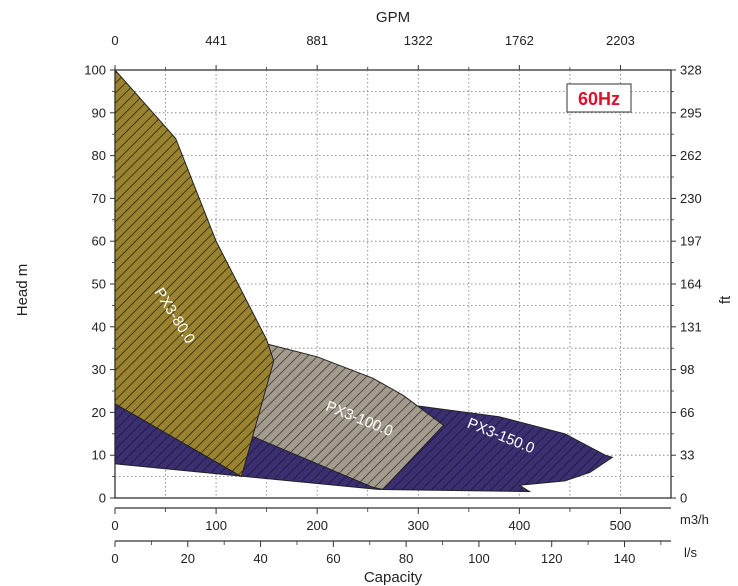  I want to click on y-left-tick-label: 30, so click(99, 369).